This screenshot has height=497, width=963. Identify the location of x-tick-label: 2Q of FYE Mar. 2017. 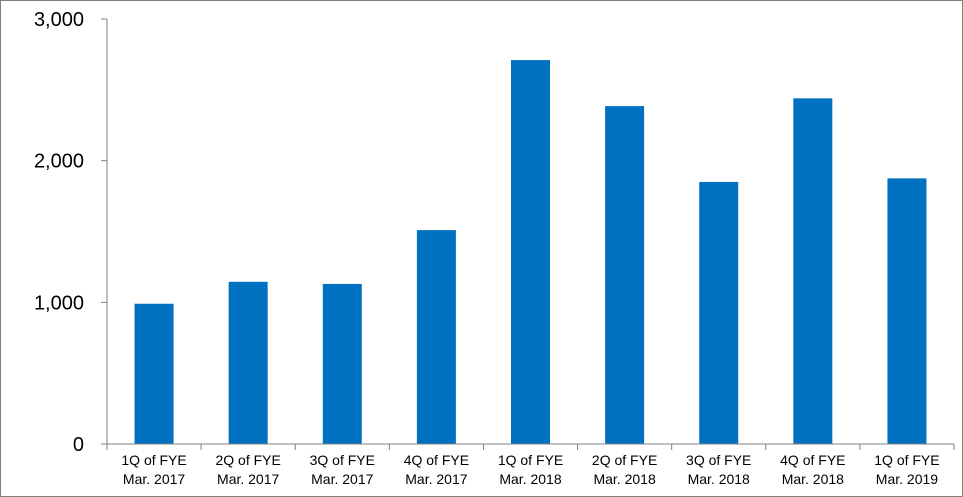
(247, 469).